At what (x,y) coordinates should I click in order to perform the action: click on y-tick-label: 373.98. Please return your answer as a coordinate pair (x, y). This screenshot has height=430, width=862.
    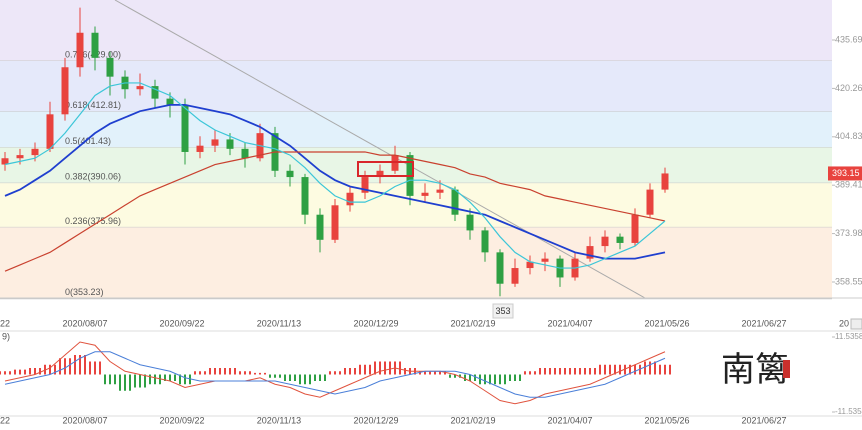
    Looking at the image, I should click on (848, 233).